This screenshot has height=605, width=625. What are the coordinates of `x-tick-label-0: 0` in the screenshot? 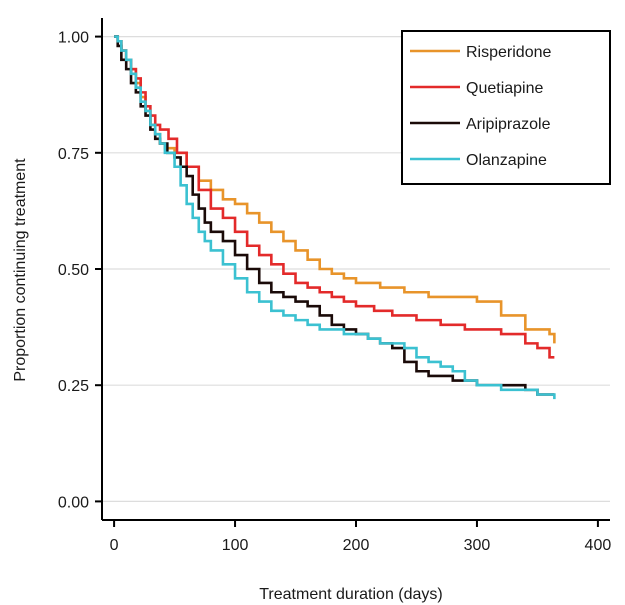 It's located at (114, 545).